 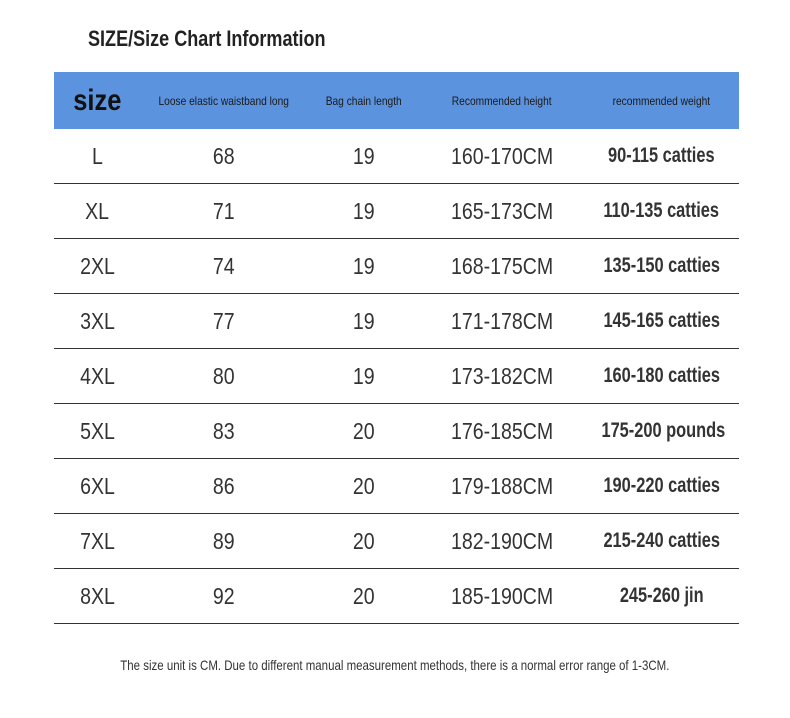 I want to click on column-header: Bag chain length, so click(x=364, y=100).